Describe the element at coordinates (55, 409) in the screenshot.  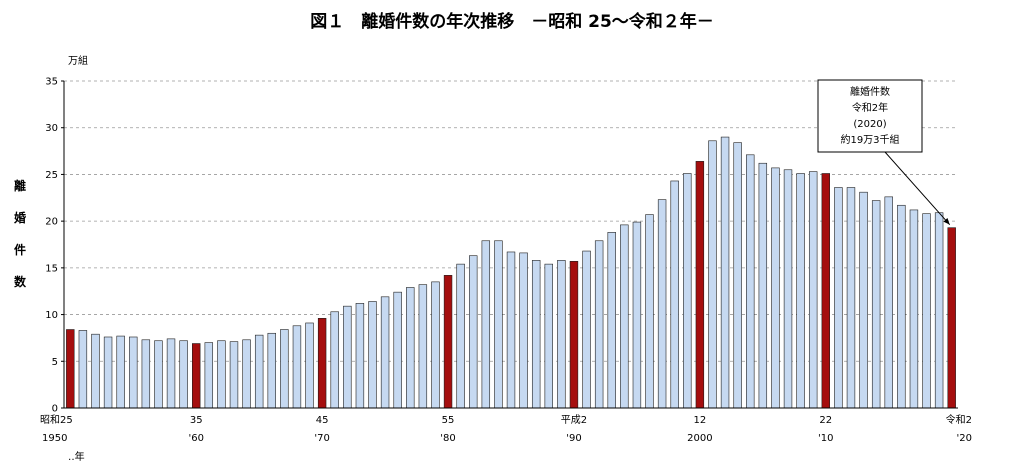
I see `y-tick-label: 0` at that location.